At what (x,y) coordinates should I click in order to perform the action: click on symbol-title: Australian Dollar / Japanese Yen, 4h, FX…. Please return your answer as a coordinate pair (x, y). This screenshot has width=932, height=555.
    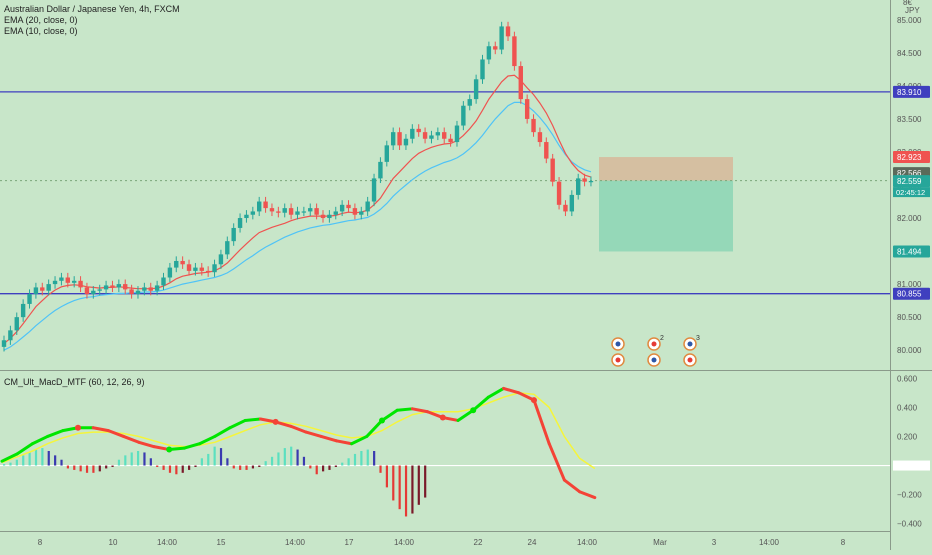
    Looking at the image, I should click on (92, 9).